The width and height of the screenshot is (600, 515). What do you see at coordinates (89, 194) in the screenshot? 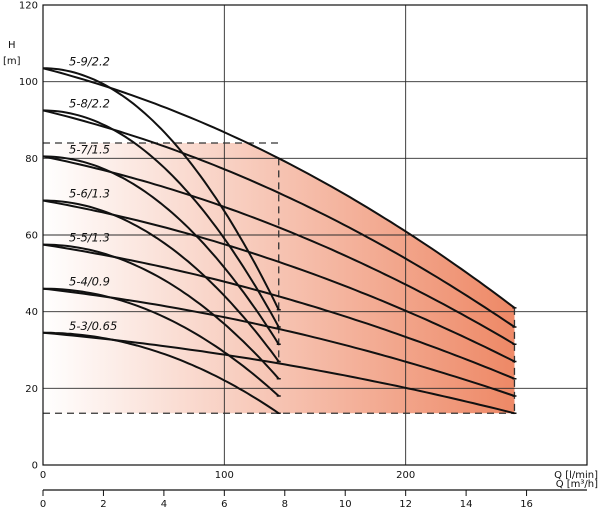
I see `curve-label: 5-6/1.3` at bounding box center [89, 194].